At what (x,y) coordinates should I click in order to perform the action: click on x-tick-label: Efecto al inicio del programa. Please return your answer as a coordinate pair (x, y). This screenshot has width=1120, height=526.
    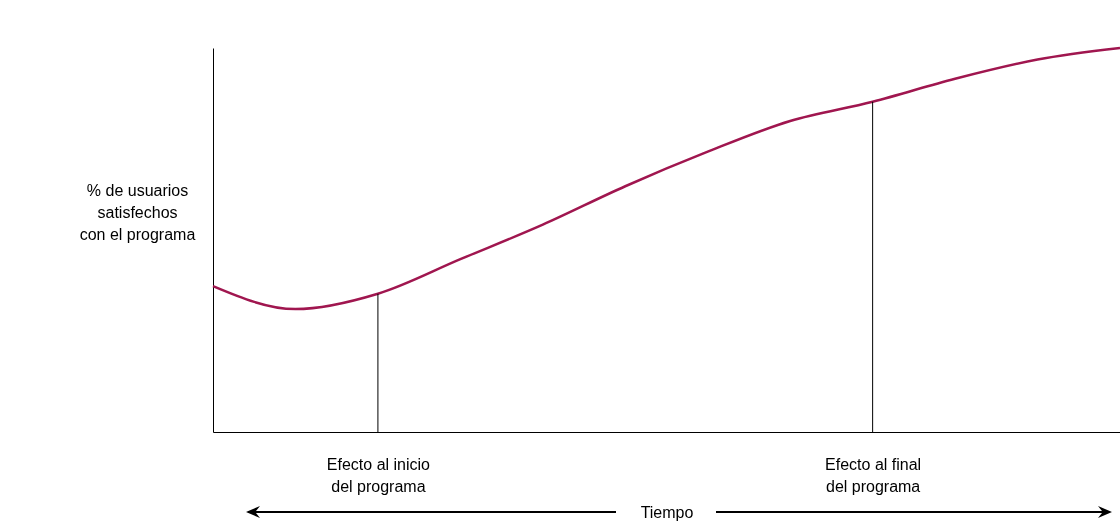
    Looking at the image, I should click on (378, 475).